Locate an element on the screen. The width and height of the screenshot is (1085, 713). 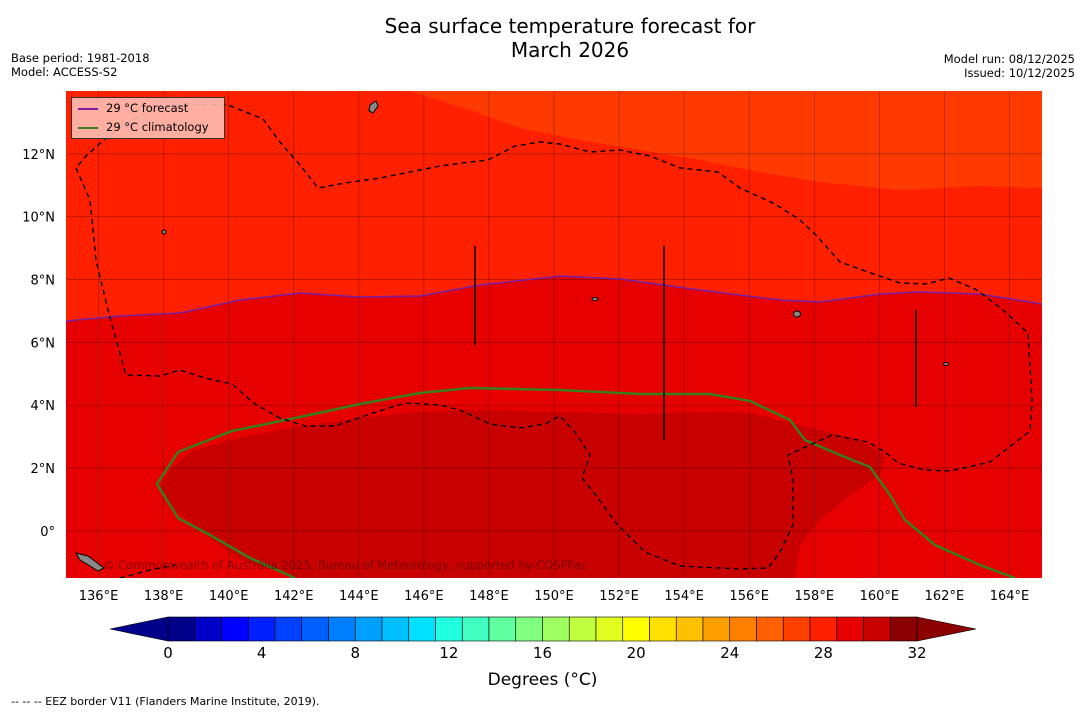
legend-climatology: 29 °C climatology is located at coordinates (143, 127).